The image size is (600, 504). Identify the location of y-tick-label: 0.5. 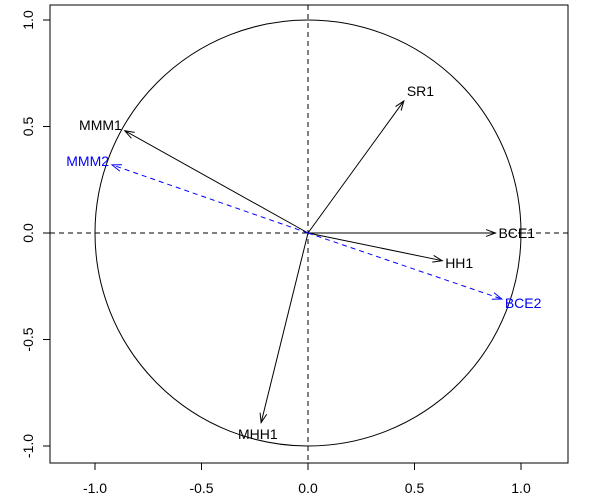
(28, 127).